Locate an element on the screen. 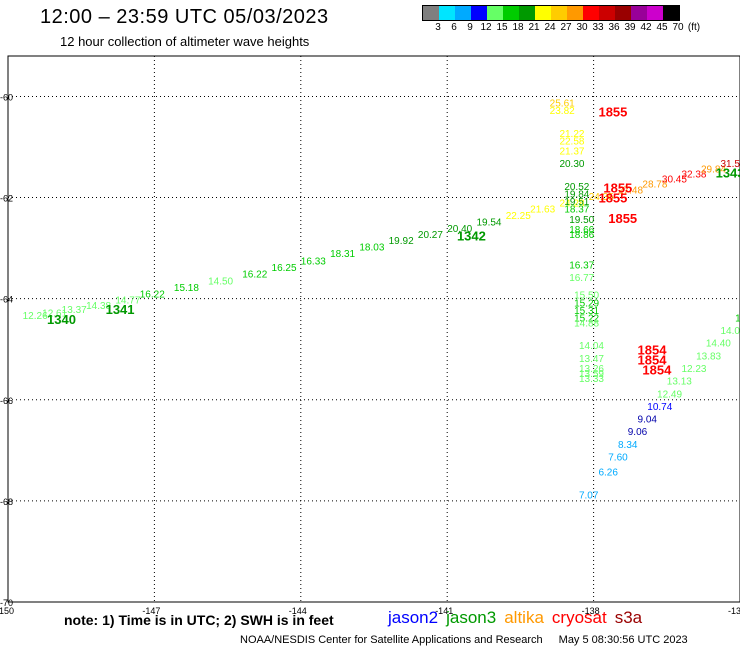 This screenshot has width=740, height=650. wave-height-point: 24.35 is located at coordinates (601, 197).